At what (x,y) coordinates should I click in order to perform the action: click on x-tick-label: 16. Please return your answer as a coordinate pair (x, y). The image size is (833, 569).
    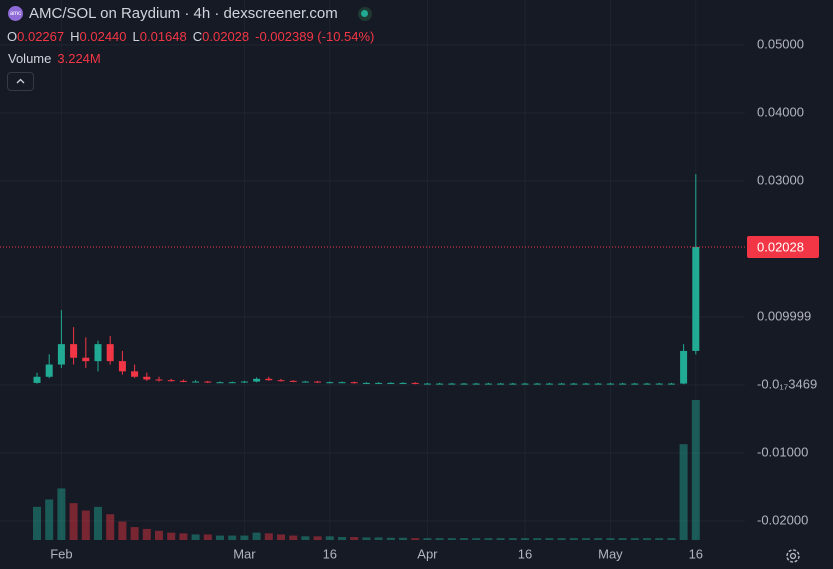
    Looking at the image, I should click on (696, 553).